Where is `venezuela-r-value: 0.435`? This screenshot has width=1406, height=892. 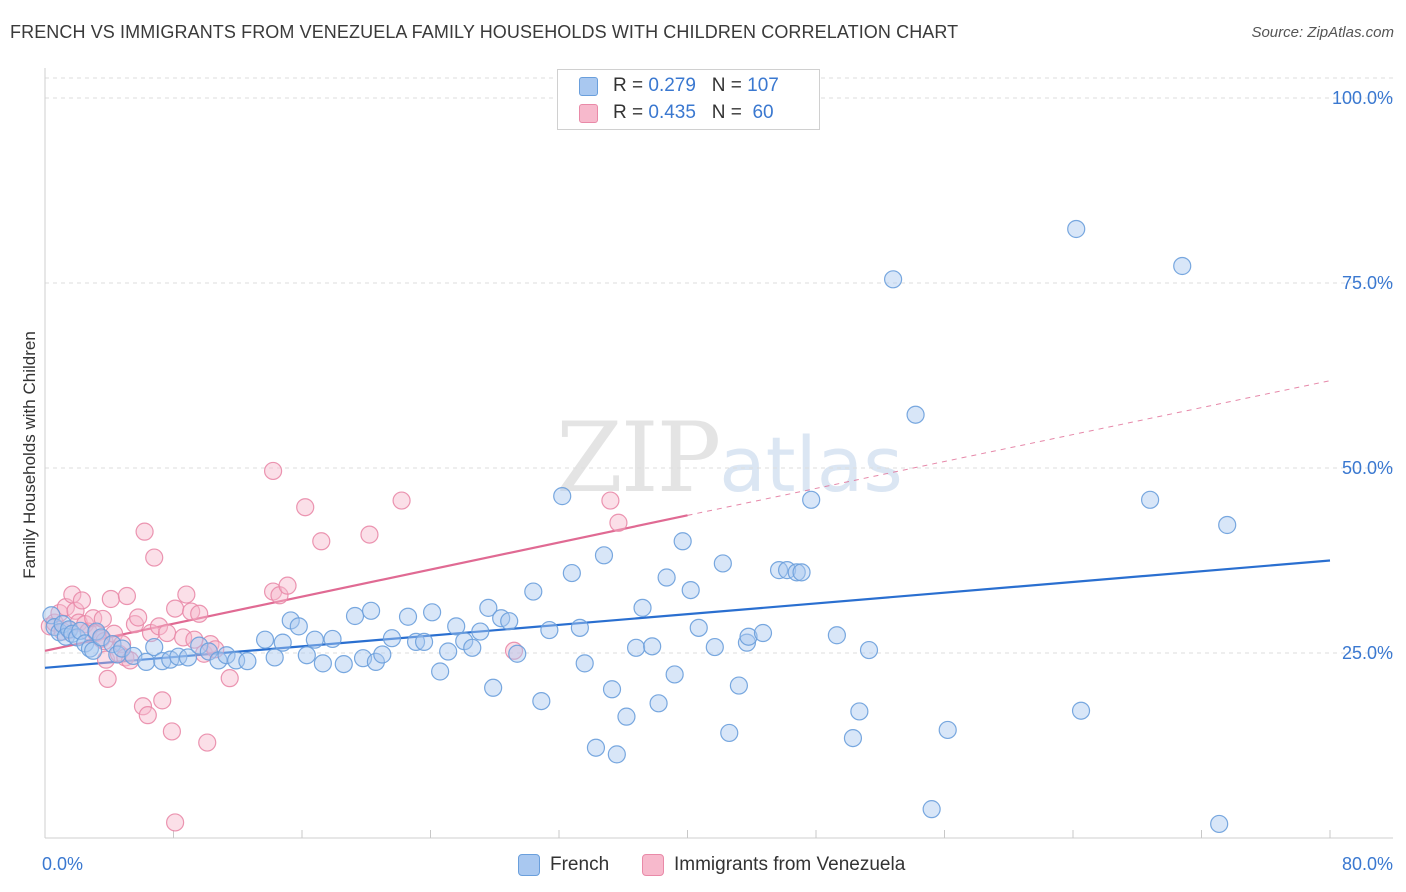
venezuela-r-value: 0.435 is located at coordinates (672, 112).